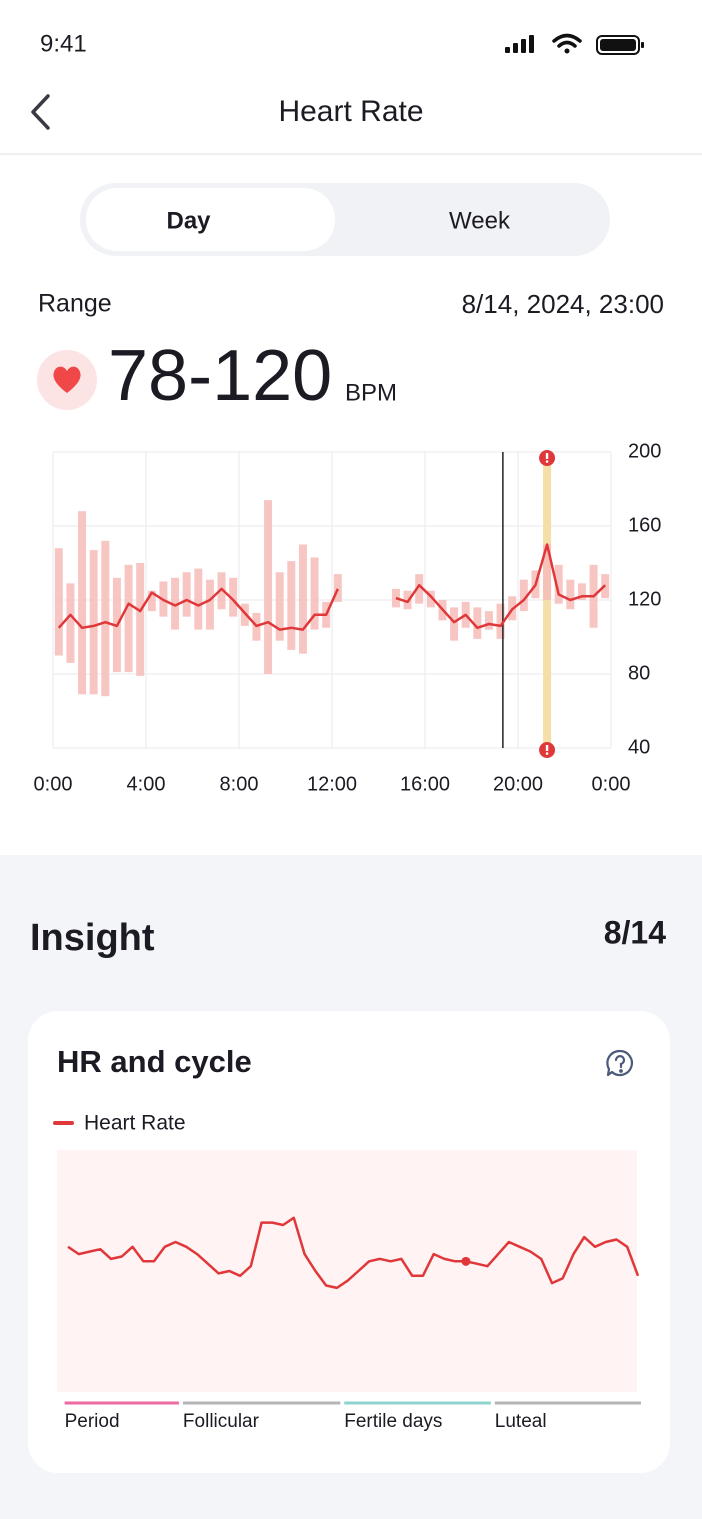 This screenshot has height=1519, width=702. Describe the element at coordinates (393, 1421) in the screenshot. I see `phase-label: Fertile days` at that location.